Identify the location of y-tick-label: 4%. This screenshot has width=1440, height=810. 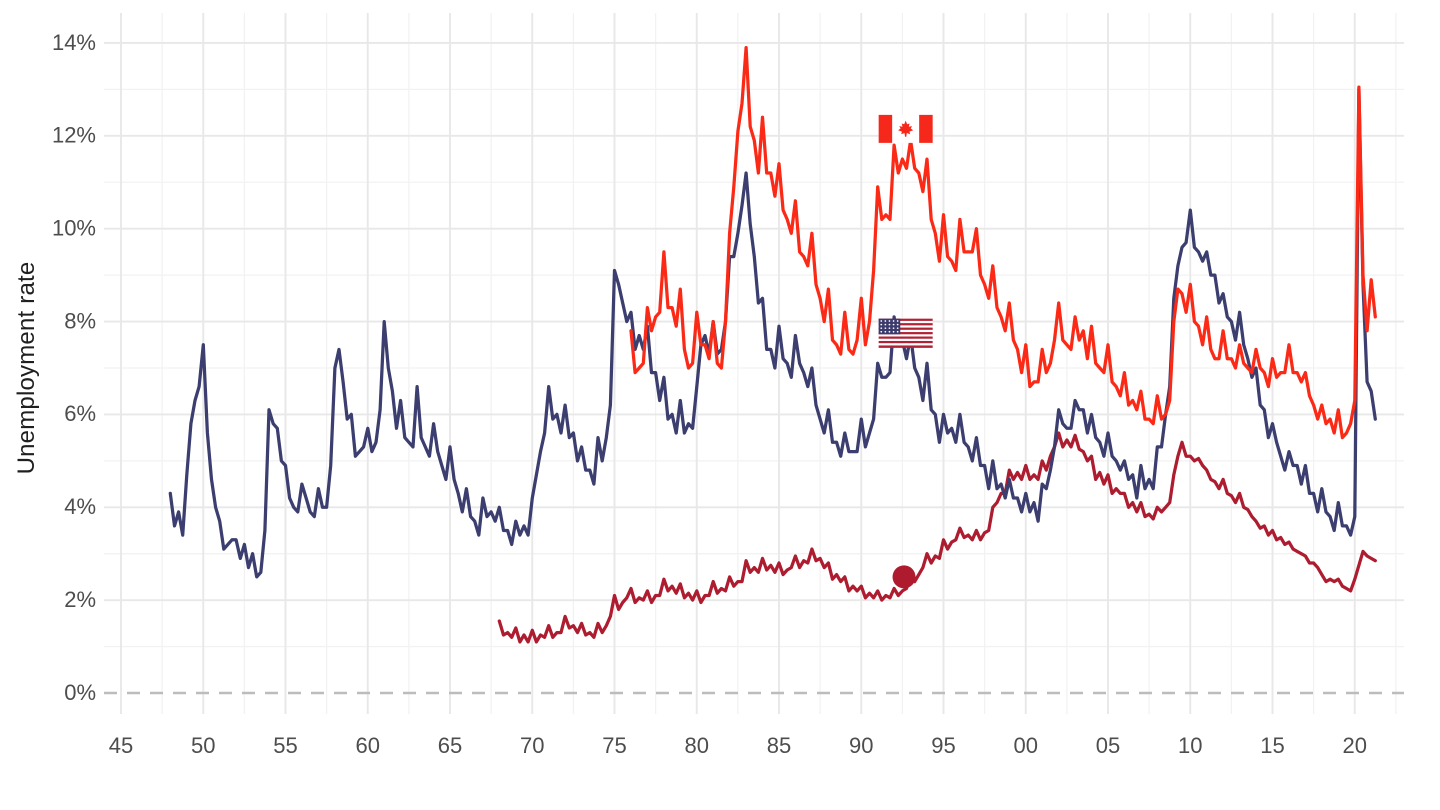
(80, 506).